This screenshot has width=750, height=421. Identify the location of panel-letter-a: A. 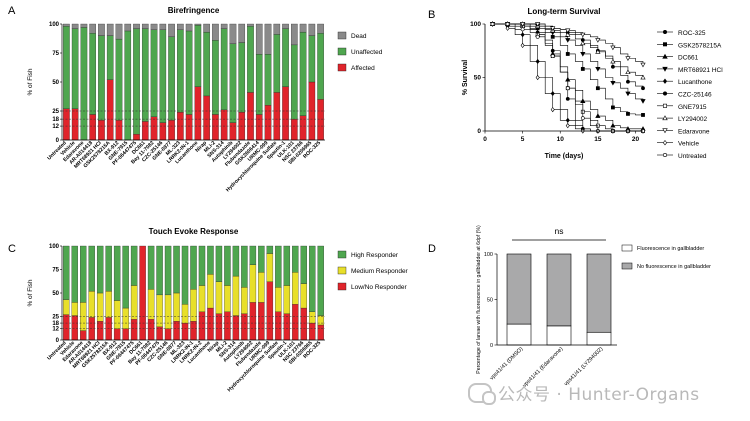
(12, 11).